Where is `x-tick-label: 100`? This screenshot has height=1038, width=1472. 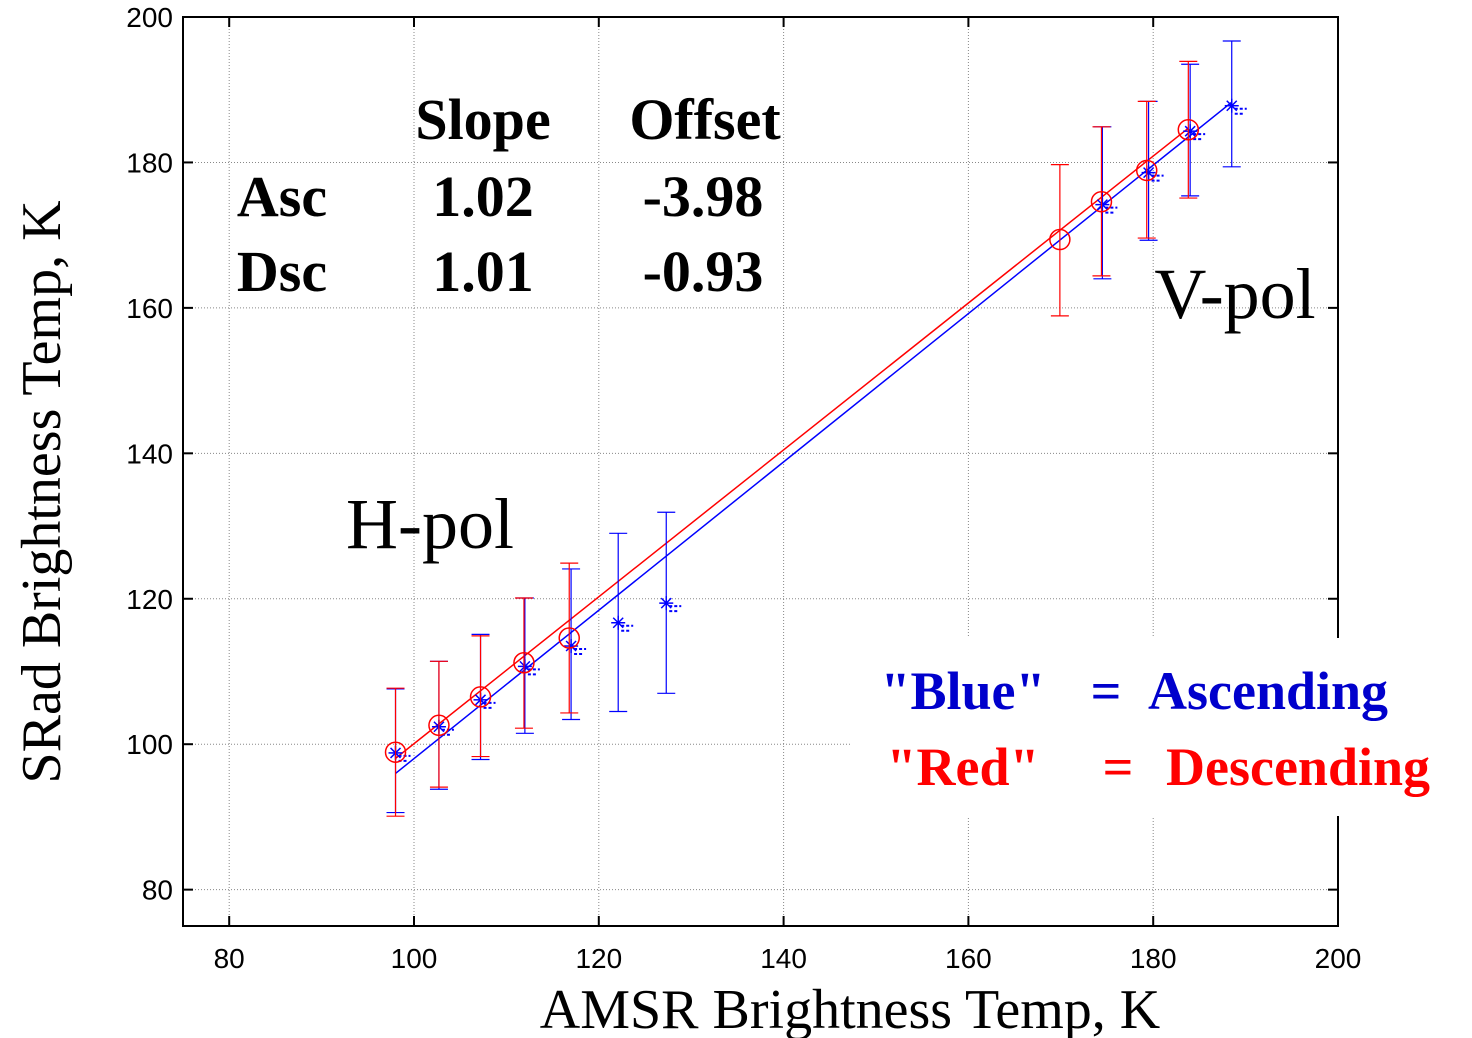
x-tick-label: 100 is located at coordinates (414, 958).